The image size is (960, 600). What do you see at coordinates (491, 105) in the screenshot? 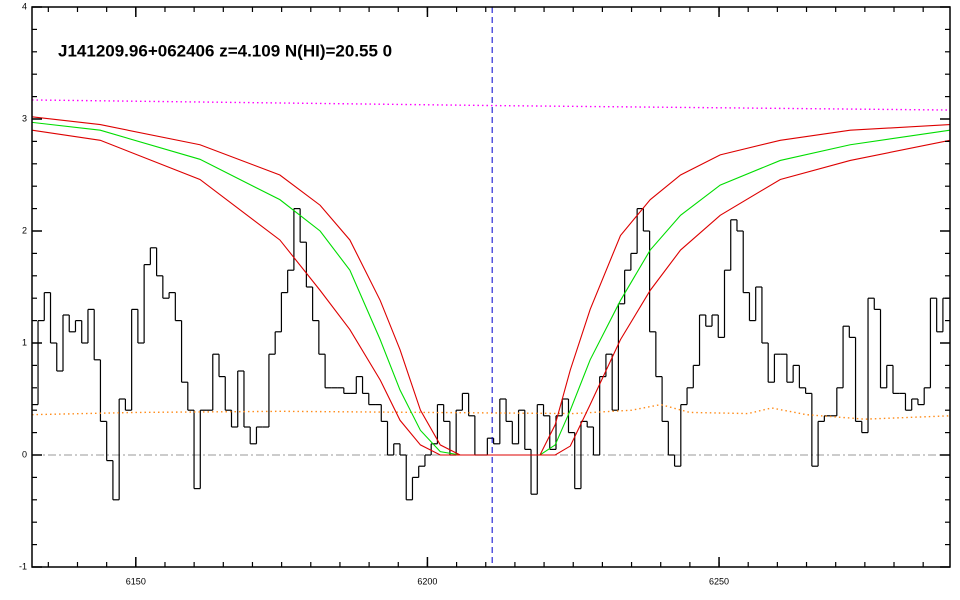
I see `model-line` at bounding box center [491, 105].